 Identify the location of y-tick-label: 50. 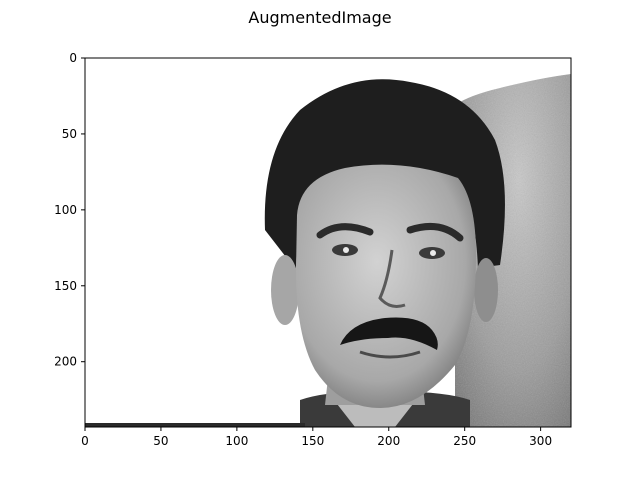
(69, 134).